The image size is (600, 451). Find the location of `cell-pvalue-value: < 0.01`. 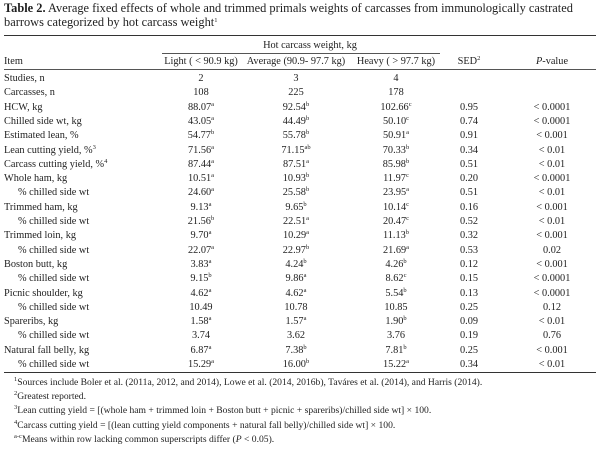

cell-pvalue-value: < 0.01 is located at coordinates (552, 193).